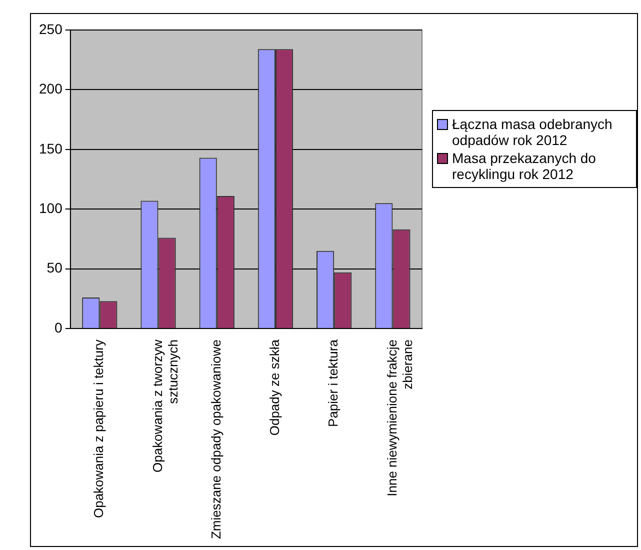 Image resolution: width=641 pixels, height=550 pixels. Describe the element at coordinates (51, 88) in the screenshot. I see `y-tick-label: 200` at that location.